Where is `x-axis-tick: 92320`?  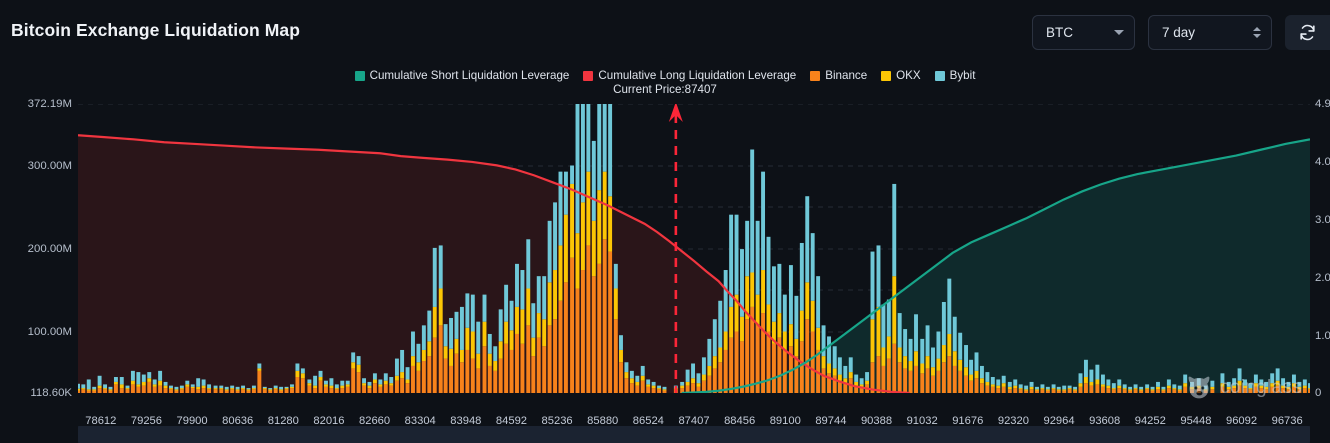
x-axis-tick: 92320 is located at coordinates (1013, 421).